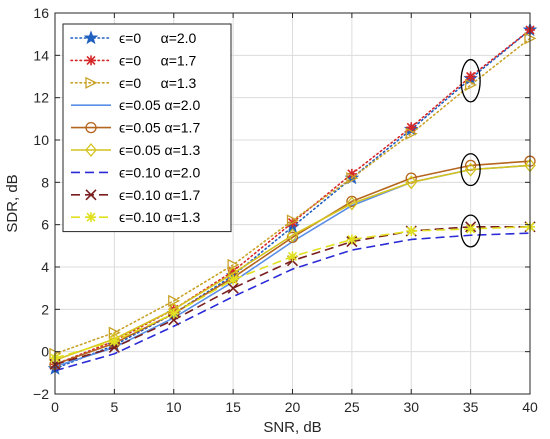 The height and width of the screenshot is (439, 550). Describe the element at coordinates (411, 407) in the screenshot. I see `x-tick-label: 30` at that location.